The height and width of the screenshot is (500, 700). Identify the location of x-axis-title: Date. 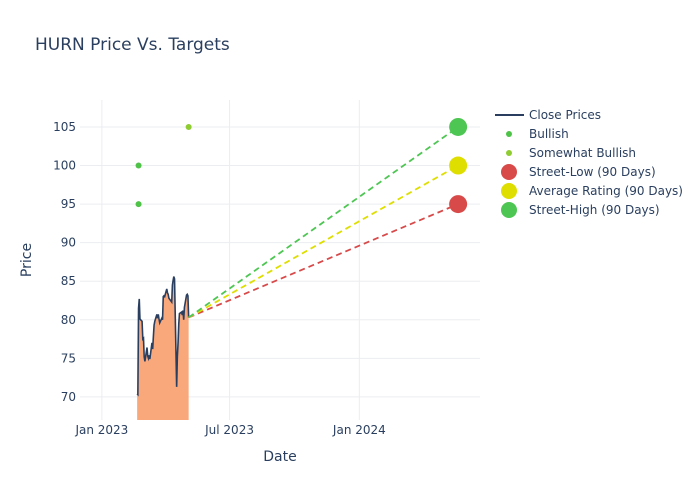
(279, 457).